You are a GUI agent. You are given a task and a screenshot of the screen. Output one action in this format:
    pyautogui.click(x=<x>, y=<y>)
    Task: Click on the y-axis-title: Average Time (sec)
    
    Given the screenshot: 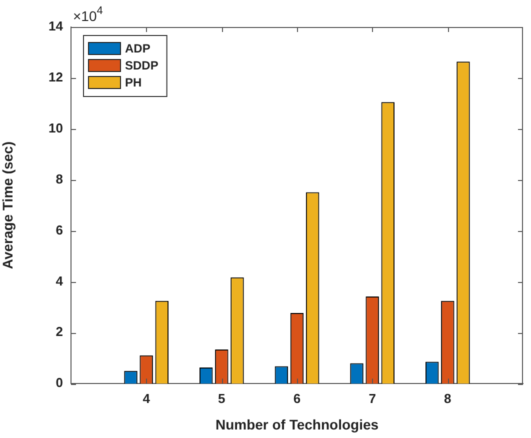 What is the action you would take?
    pyautogui.click(x=8, y=205)
    